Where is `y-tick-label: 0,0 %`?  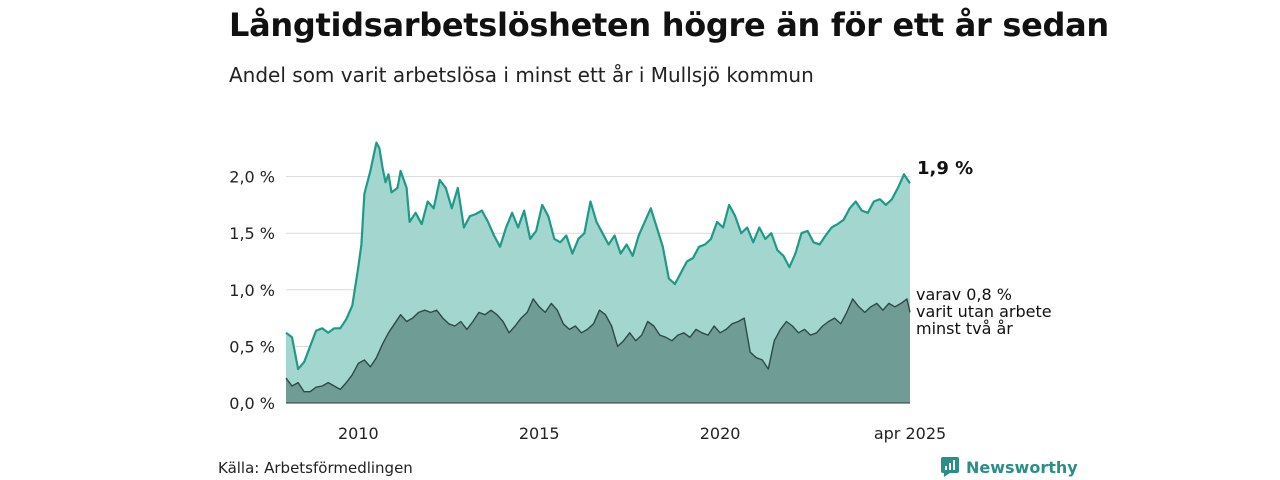
y-tick-label: 0,0 % is located at coordinates (252, 403).